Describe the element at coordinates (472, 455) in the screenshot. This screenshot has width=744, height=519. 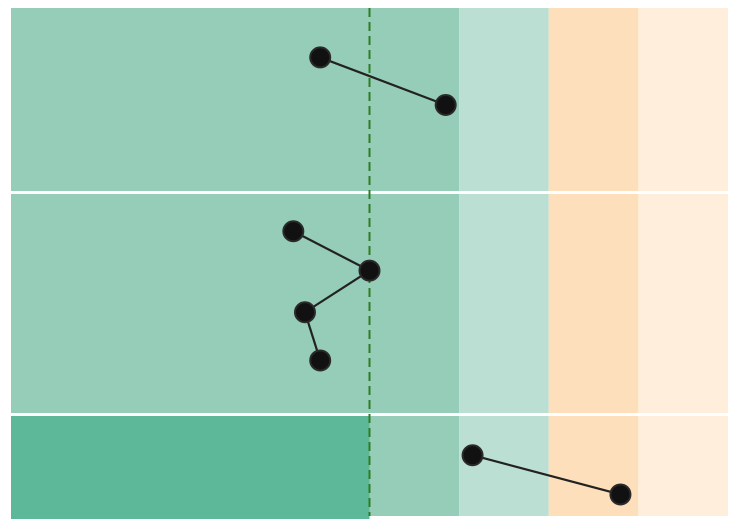
I see `data-point-p7` at that location.